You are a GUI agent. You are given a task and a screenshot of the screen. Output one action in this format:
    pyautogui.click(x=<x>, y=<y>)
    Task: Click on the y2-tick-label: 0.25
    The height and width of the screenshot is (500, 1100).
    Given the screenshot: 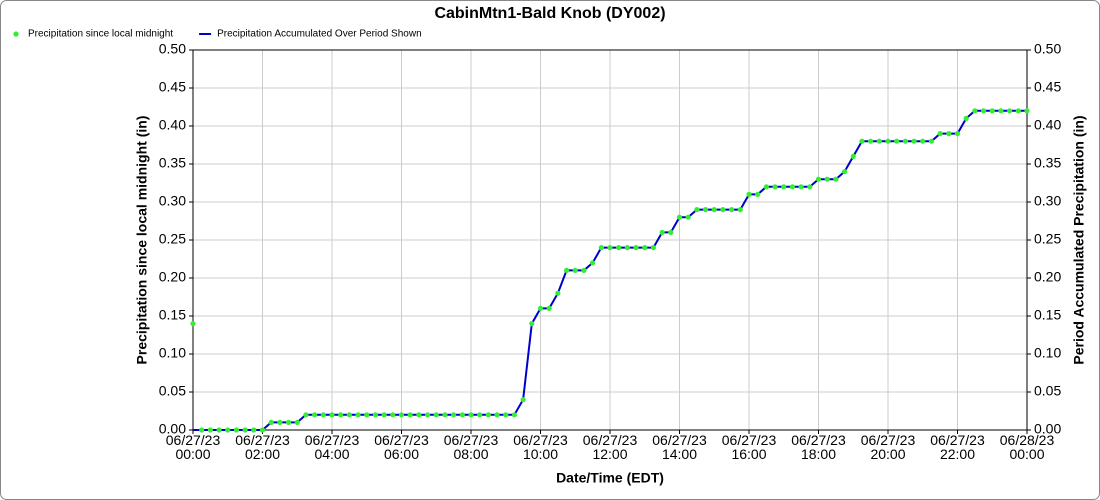 What is the action you would take?
    pyautogui.click(x=1047, y=239)
    